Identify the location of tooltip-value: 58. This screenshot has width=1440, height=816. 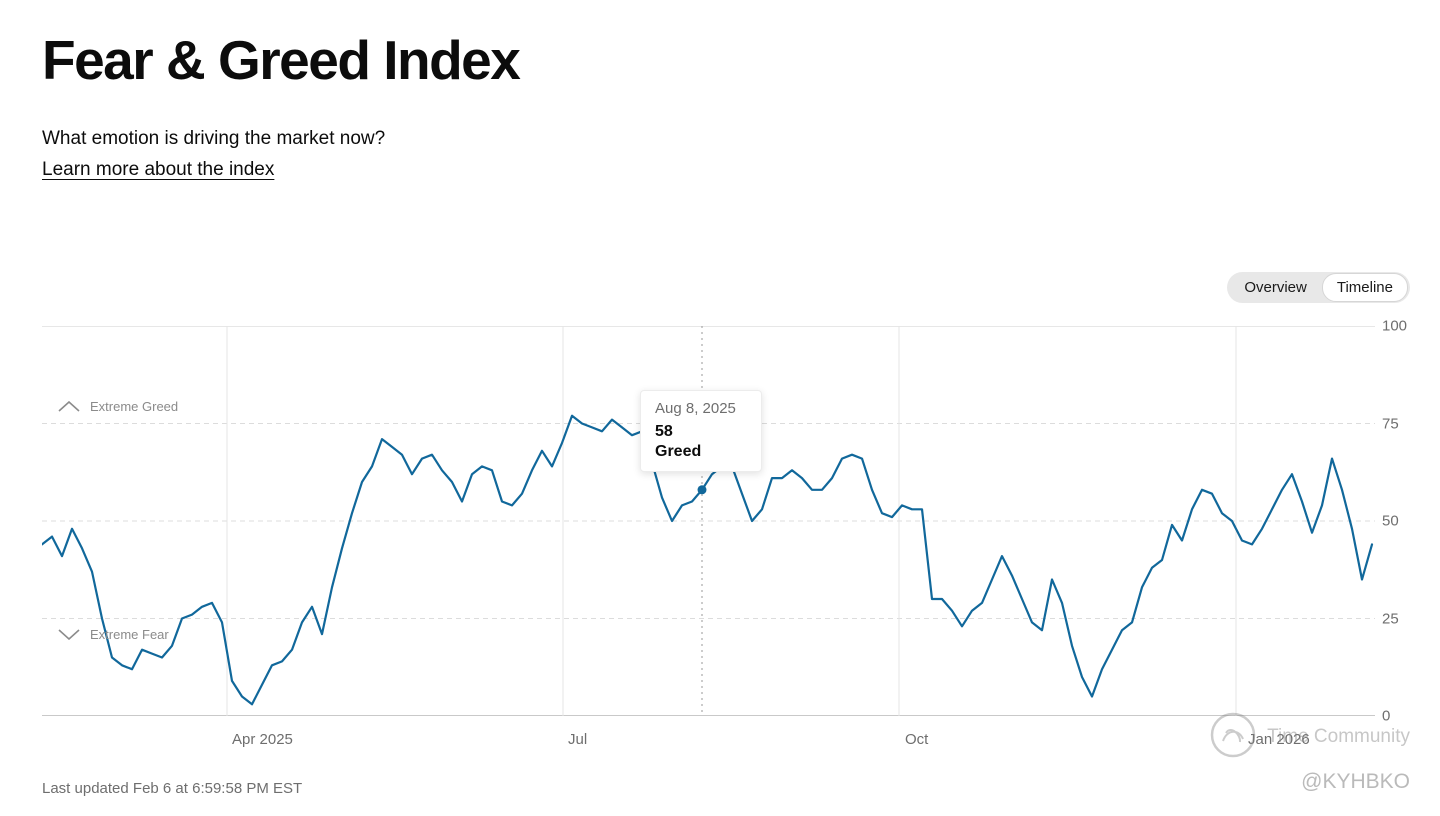
(664, 431).